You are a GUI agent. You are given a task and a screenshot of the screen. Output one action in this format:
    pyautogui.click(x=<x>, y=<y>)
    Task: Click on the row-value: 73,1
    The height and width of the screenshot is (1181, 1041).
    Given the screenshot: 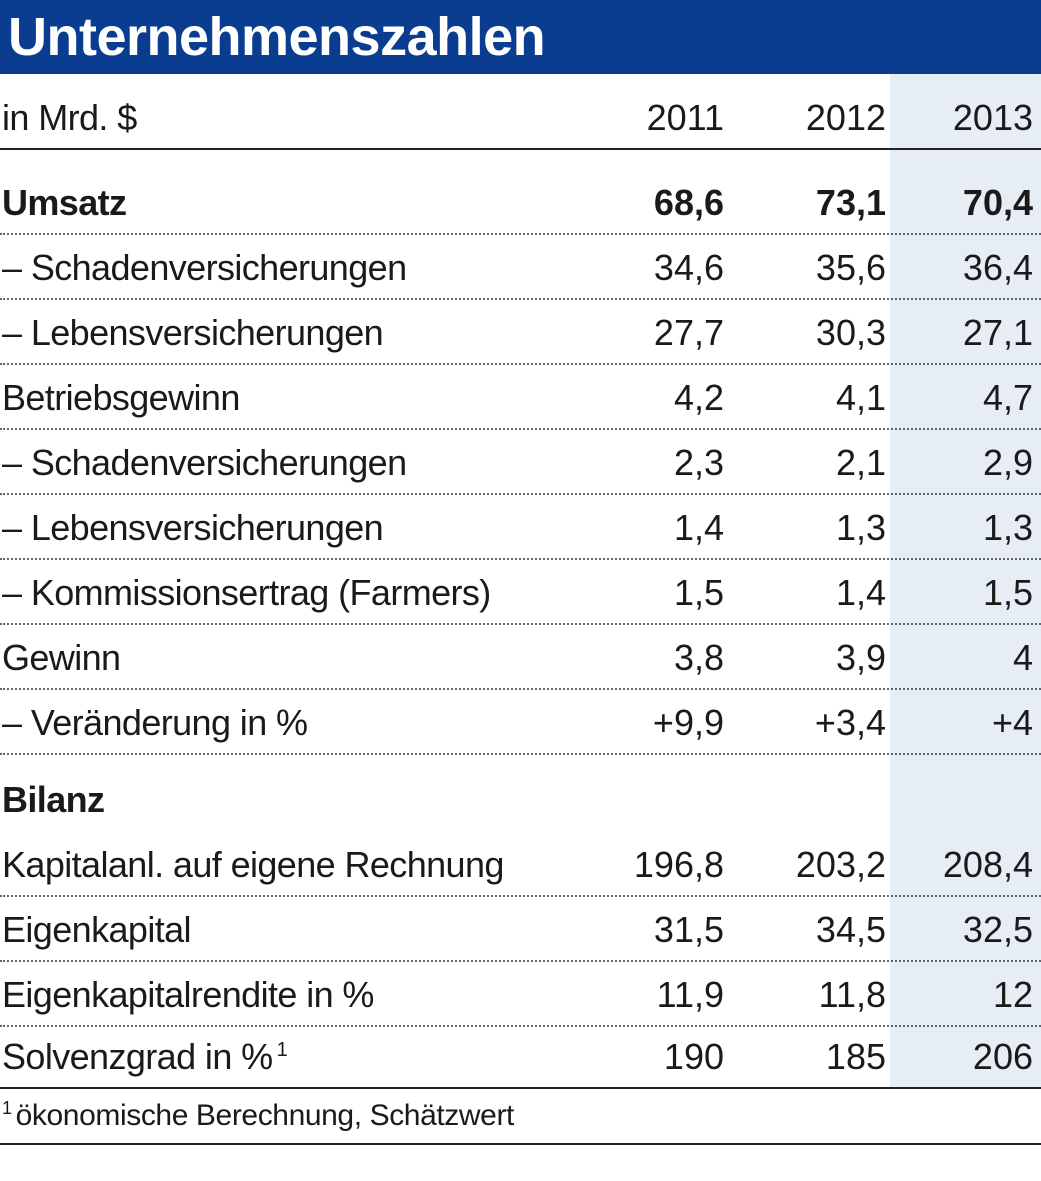 What is the action you would take?
    pyautogui.click(x=850, y=202)
    